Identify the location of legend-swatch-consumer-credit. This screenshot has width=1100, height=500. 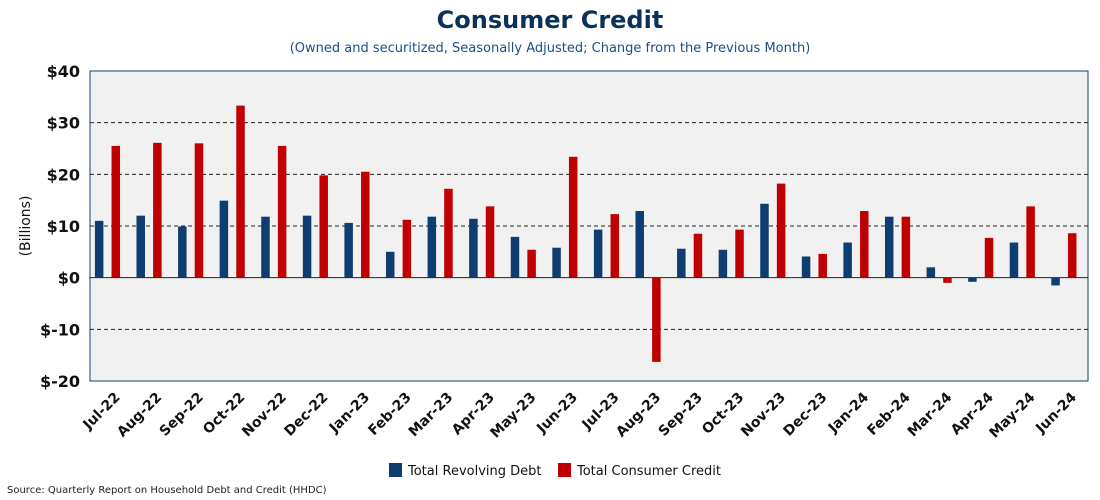
(564, 470).